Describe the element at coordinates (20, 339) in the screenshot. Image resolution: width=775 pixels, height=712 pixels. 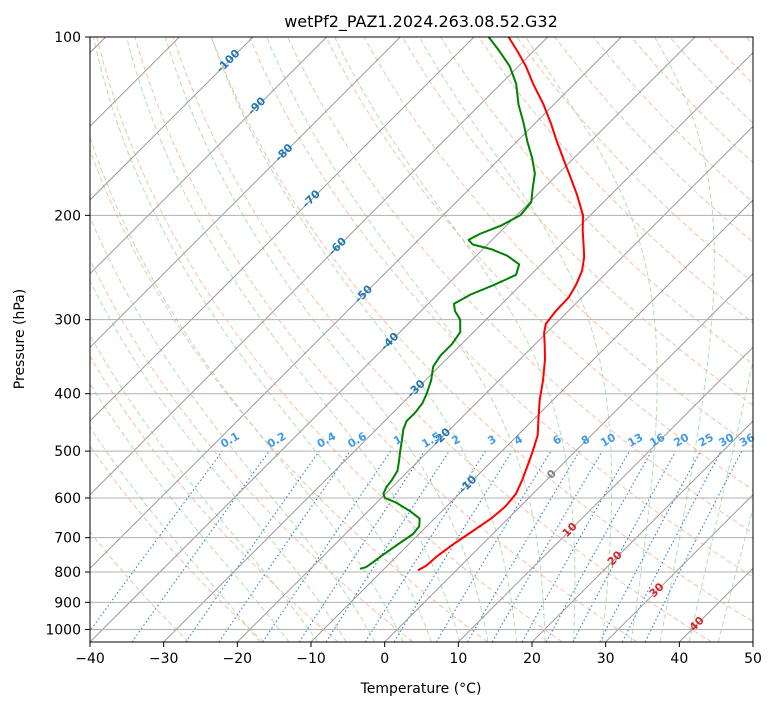
I see `y-axis-title: Pressure (hPa)` at that location.